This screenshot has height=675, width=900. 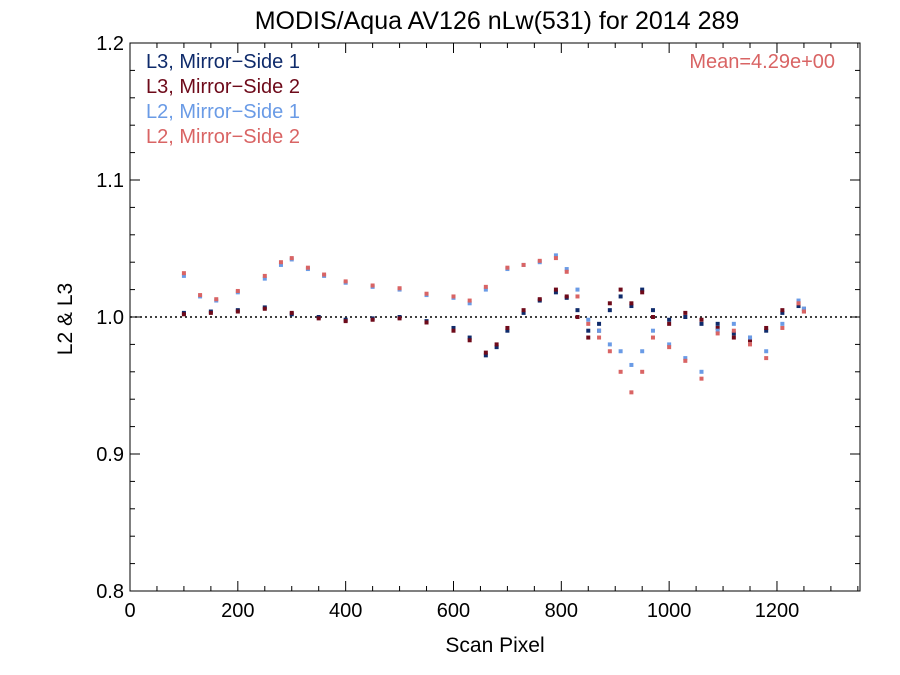 What do you see at coordinates (237, 611) in the screenshot?
I see `x-tick-label: 200` at bounding box center [237, 611].